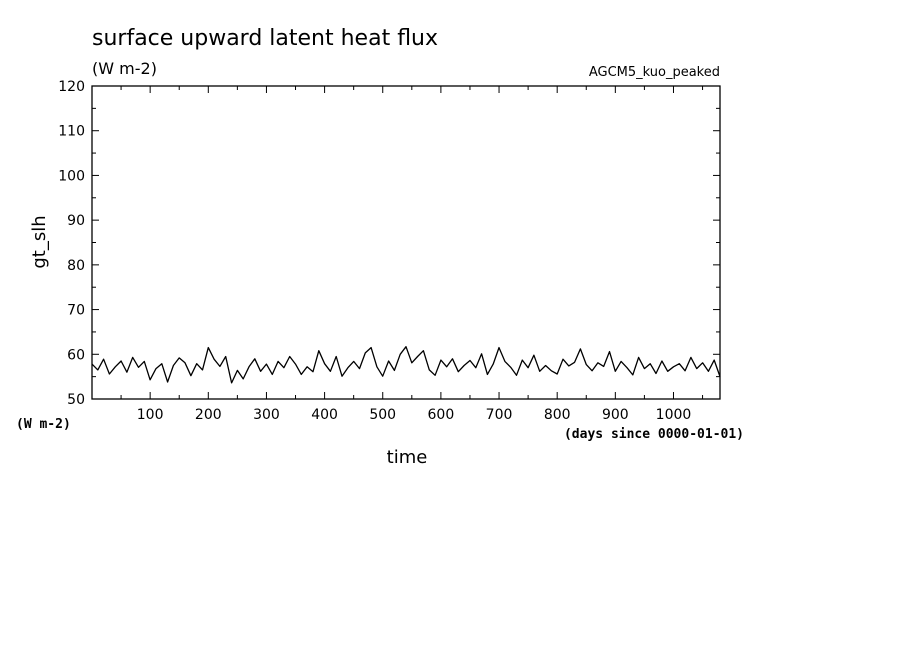 The height and width of the screenshot is (654, 904). What do you see at coordinates (76, 355) in the screenshot?
I see `y-tick-label: 60` at bounding box center [76, 355].